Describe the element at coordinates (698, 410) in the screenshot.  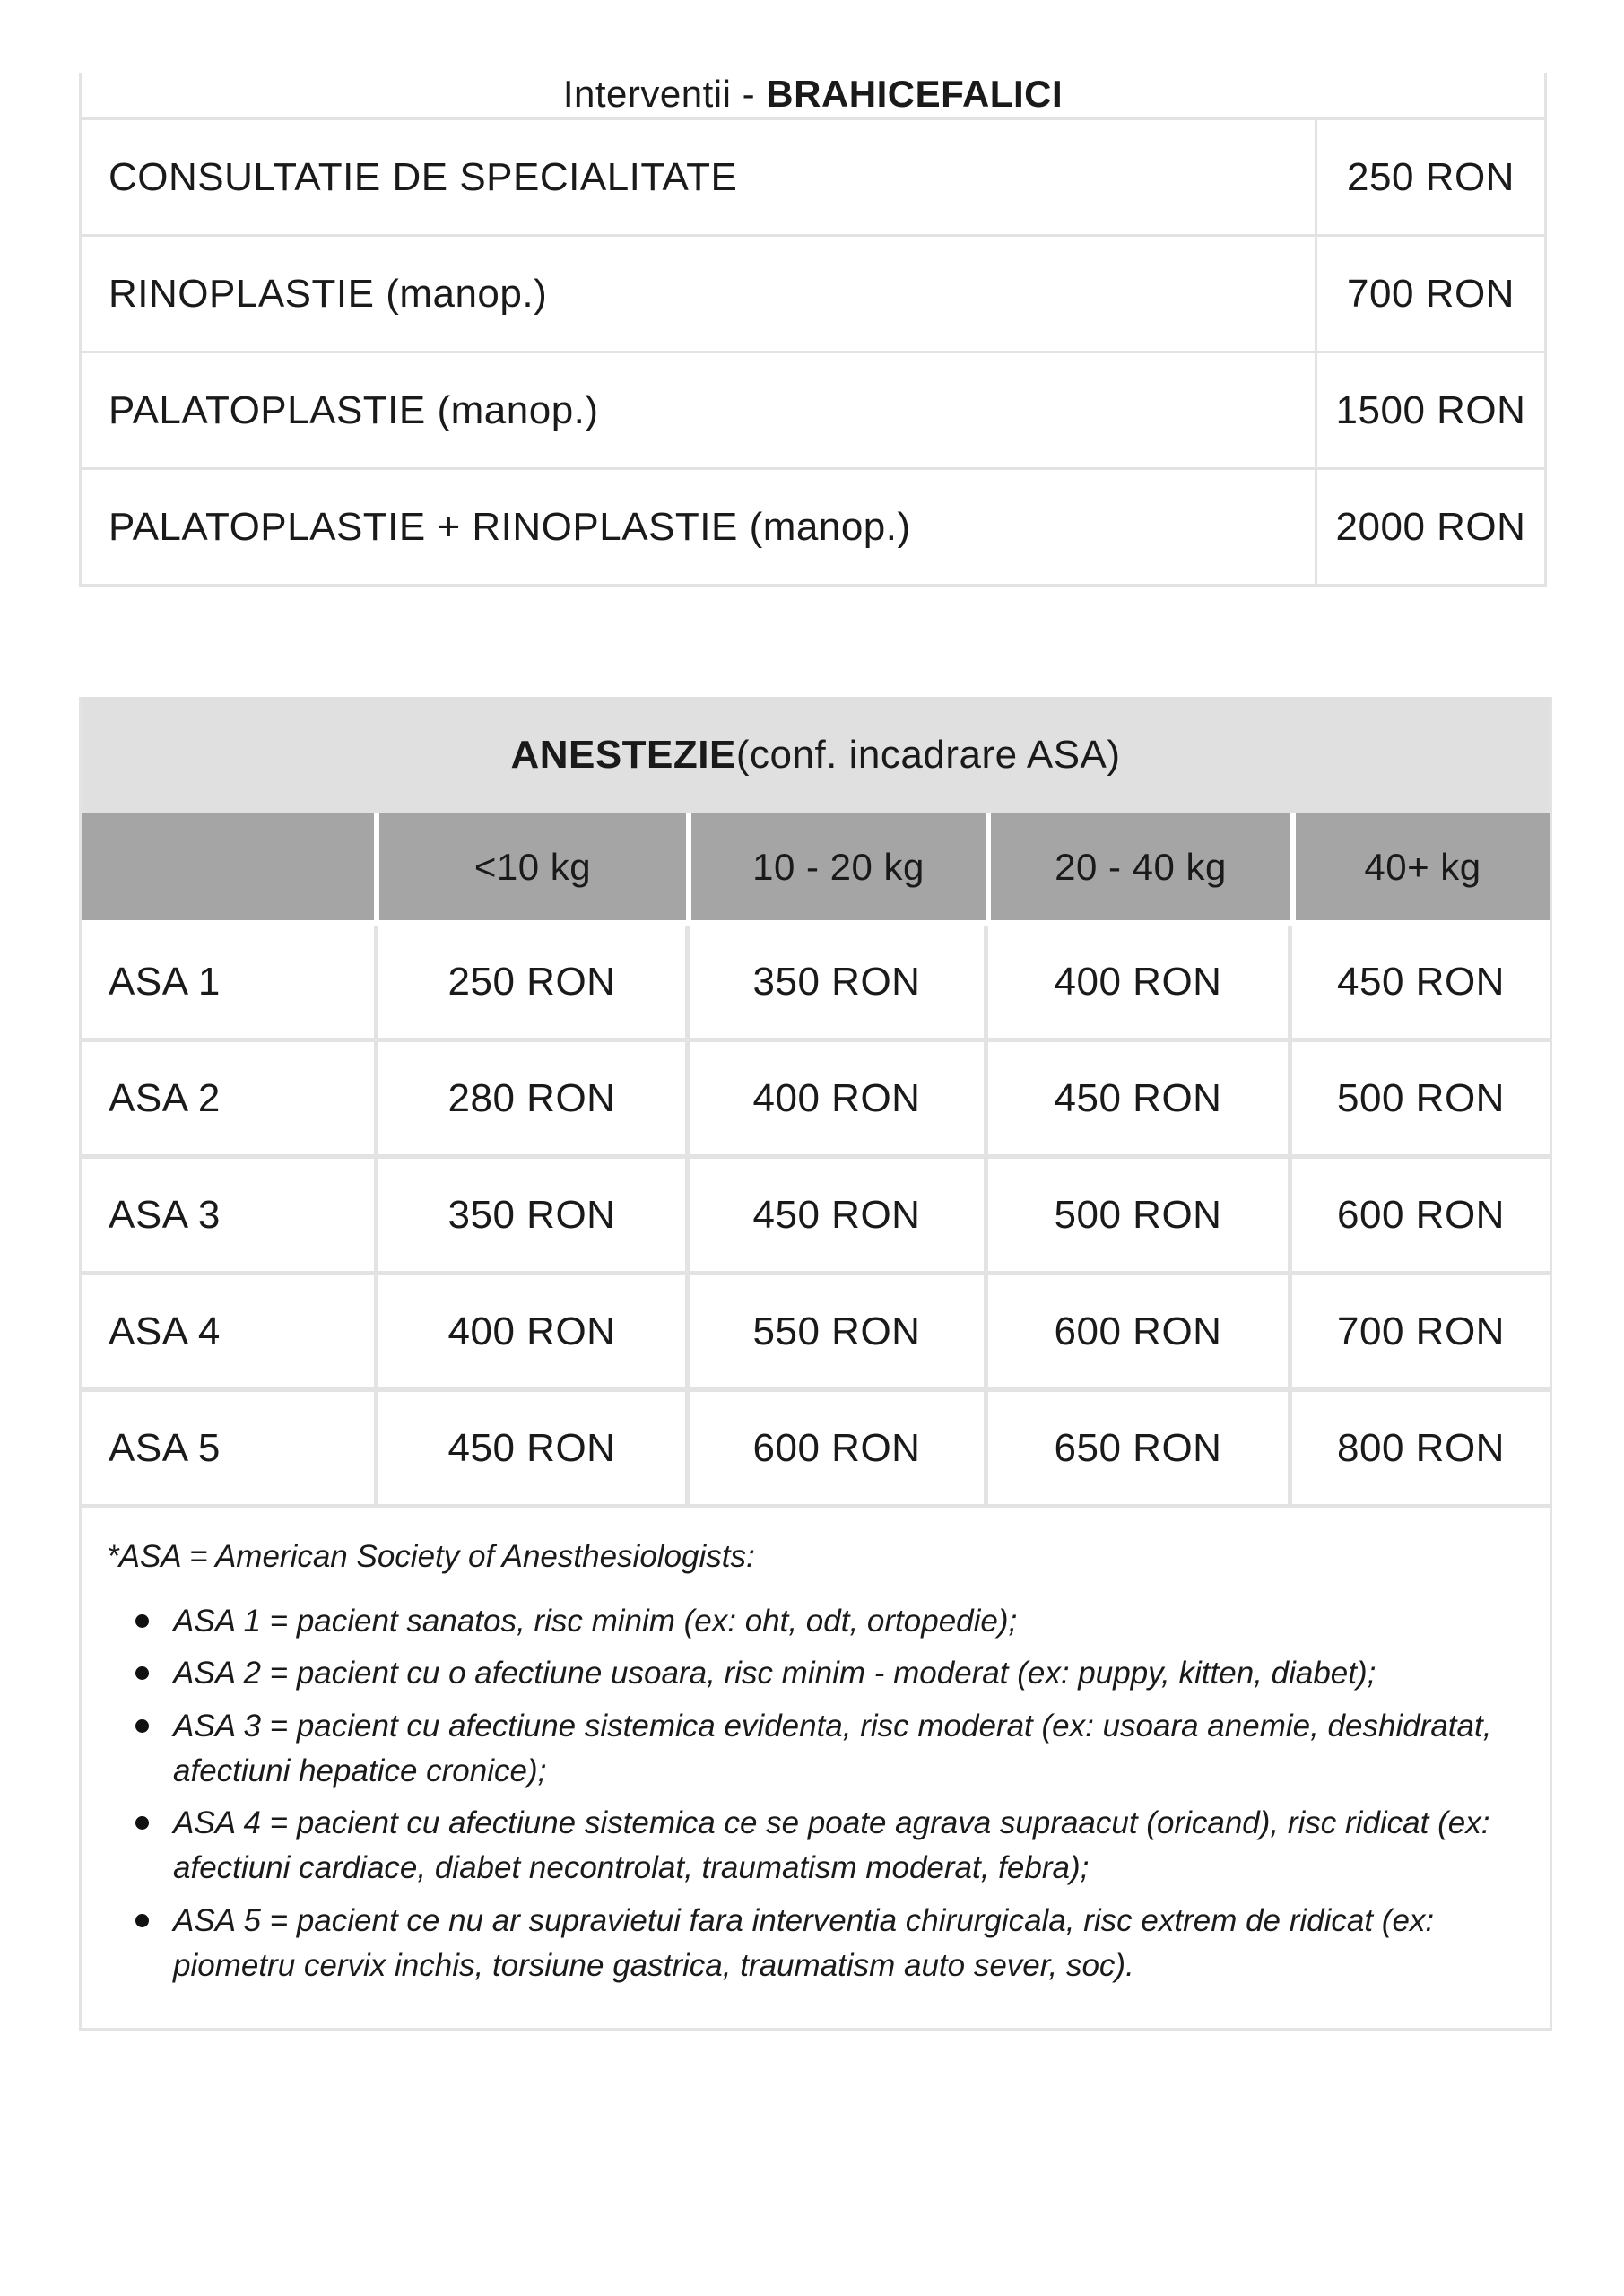
I see `procedure-label-cell: PALATOPLASTIE (manop.)` at that location.